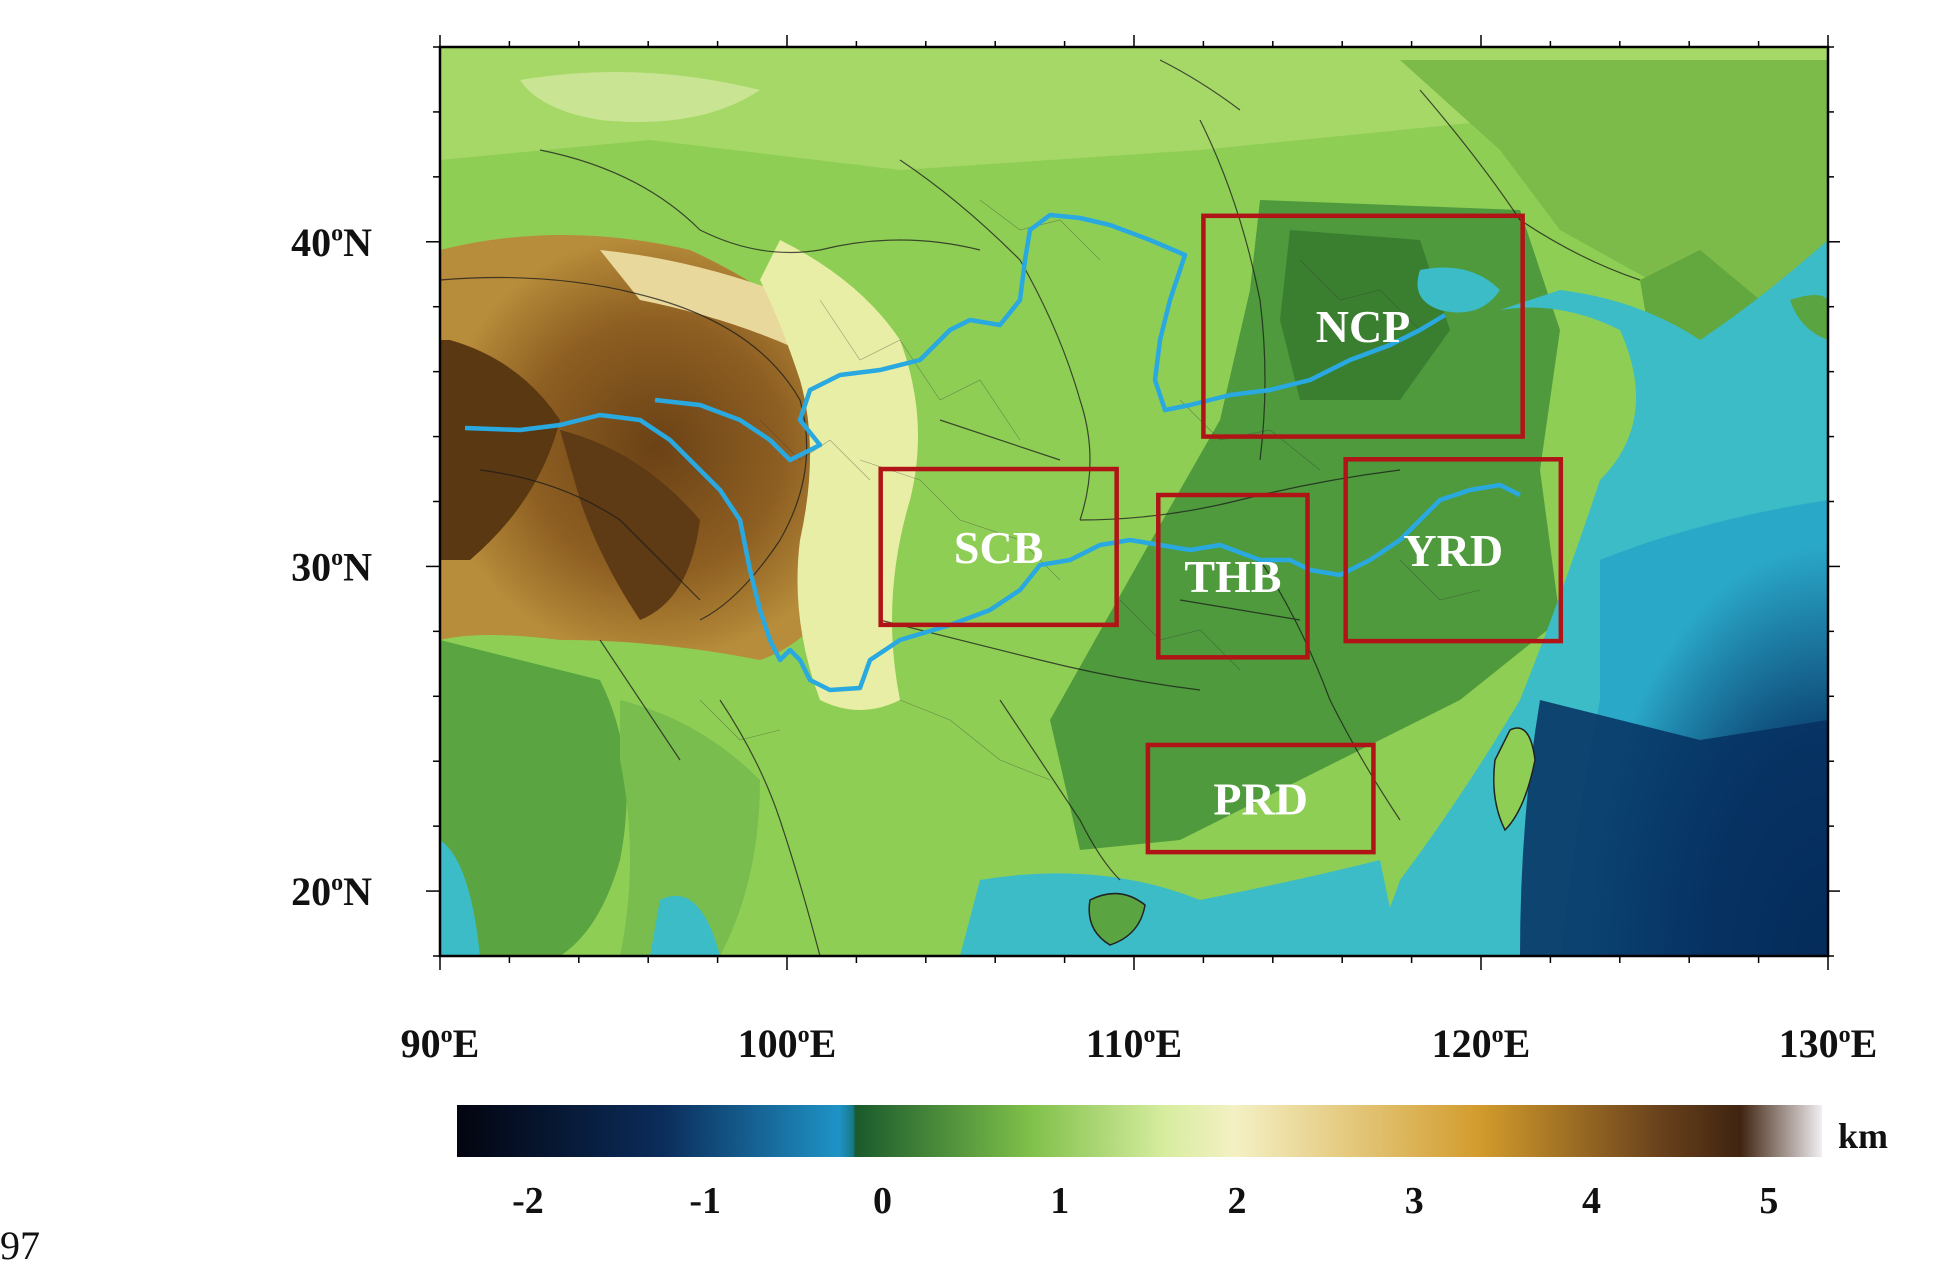 Image resolution: width=1934 pixels, height=1269 pixels. I want to click on region-box-ncp, so click(1363, 326).